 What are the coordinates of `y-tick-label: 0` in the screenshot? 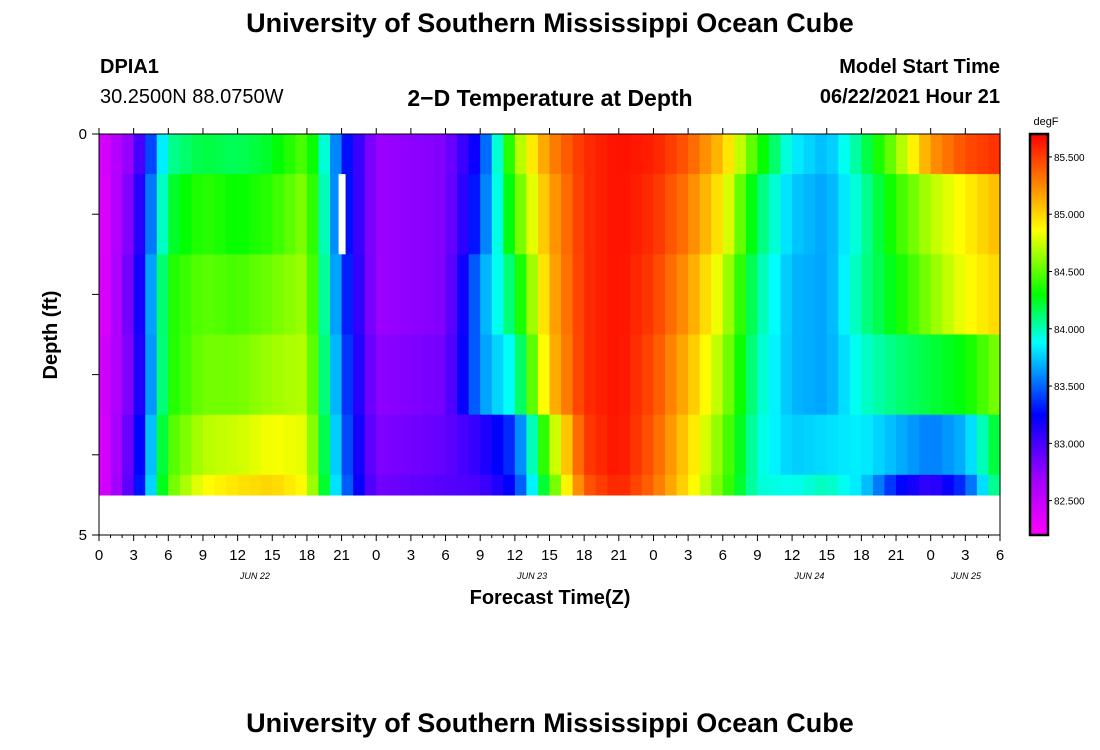 It's located at (83, 134).